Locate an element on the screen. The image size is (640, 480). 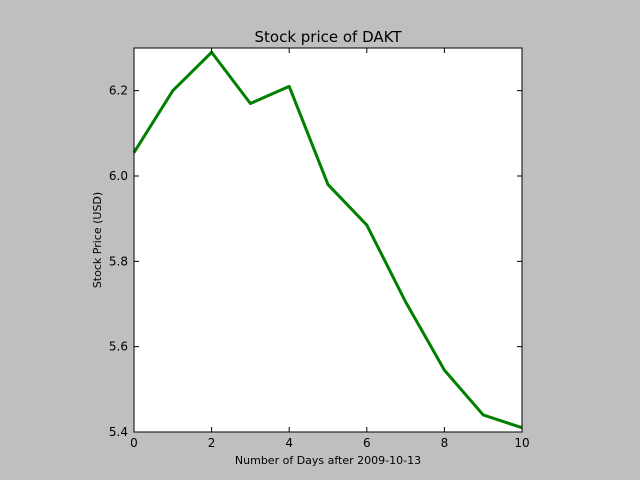
y-tick-label: 5.8 is located at coordinates (118, 261).